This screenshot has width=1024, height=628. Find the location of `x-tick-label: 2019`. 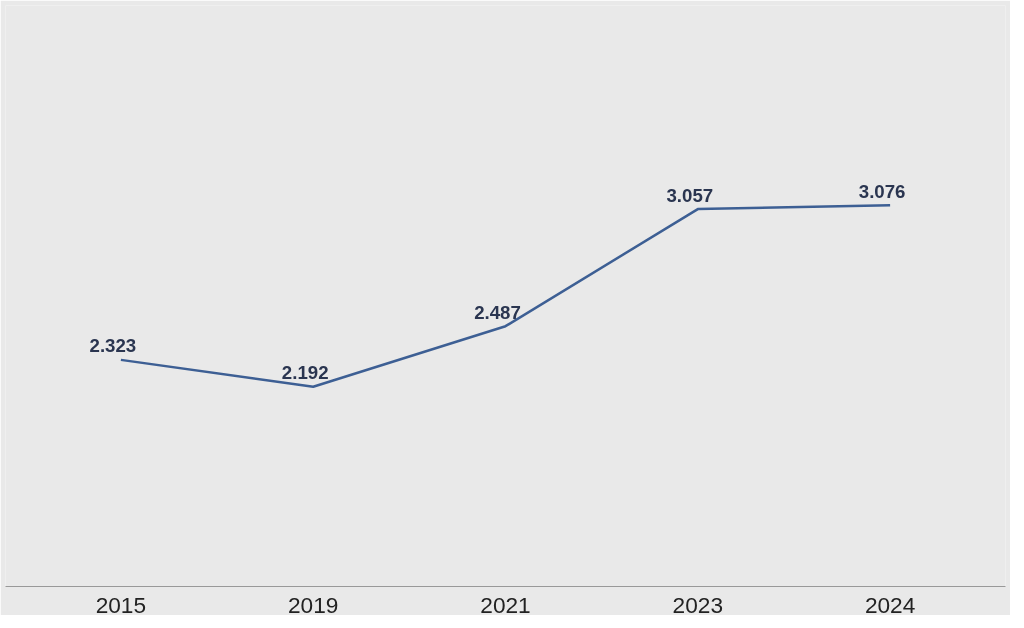

x-tick-label: 2019 is located at coordinates (313, 604).